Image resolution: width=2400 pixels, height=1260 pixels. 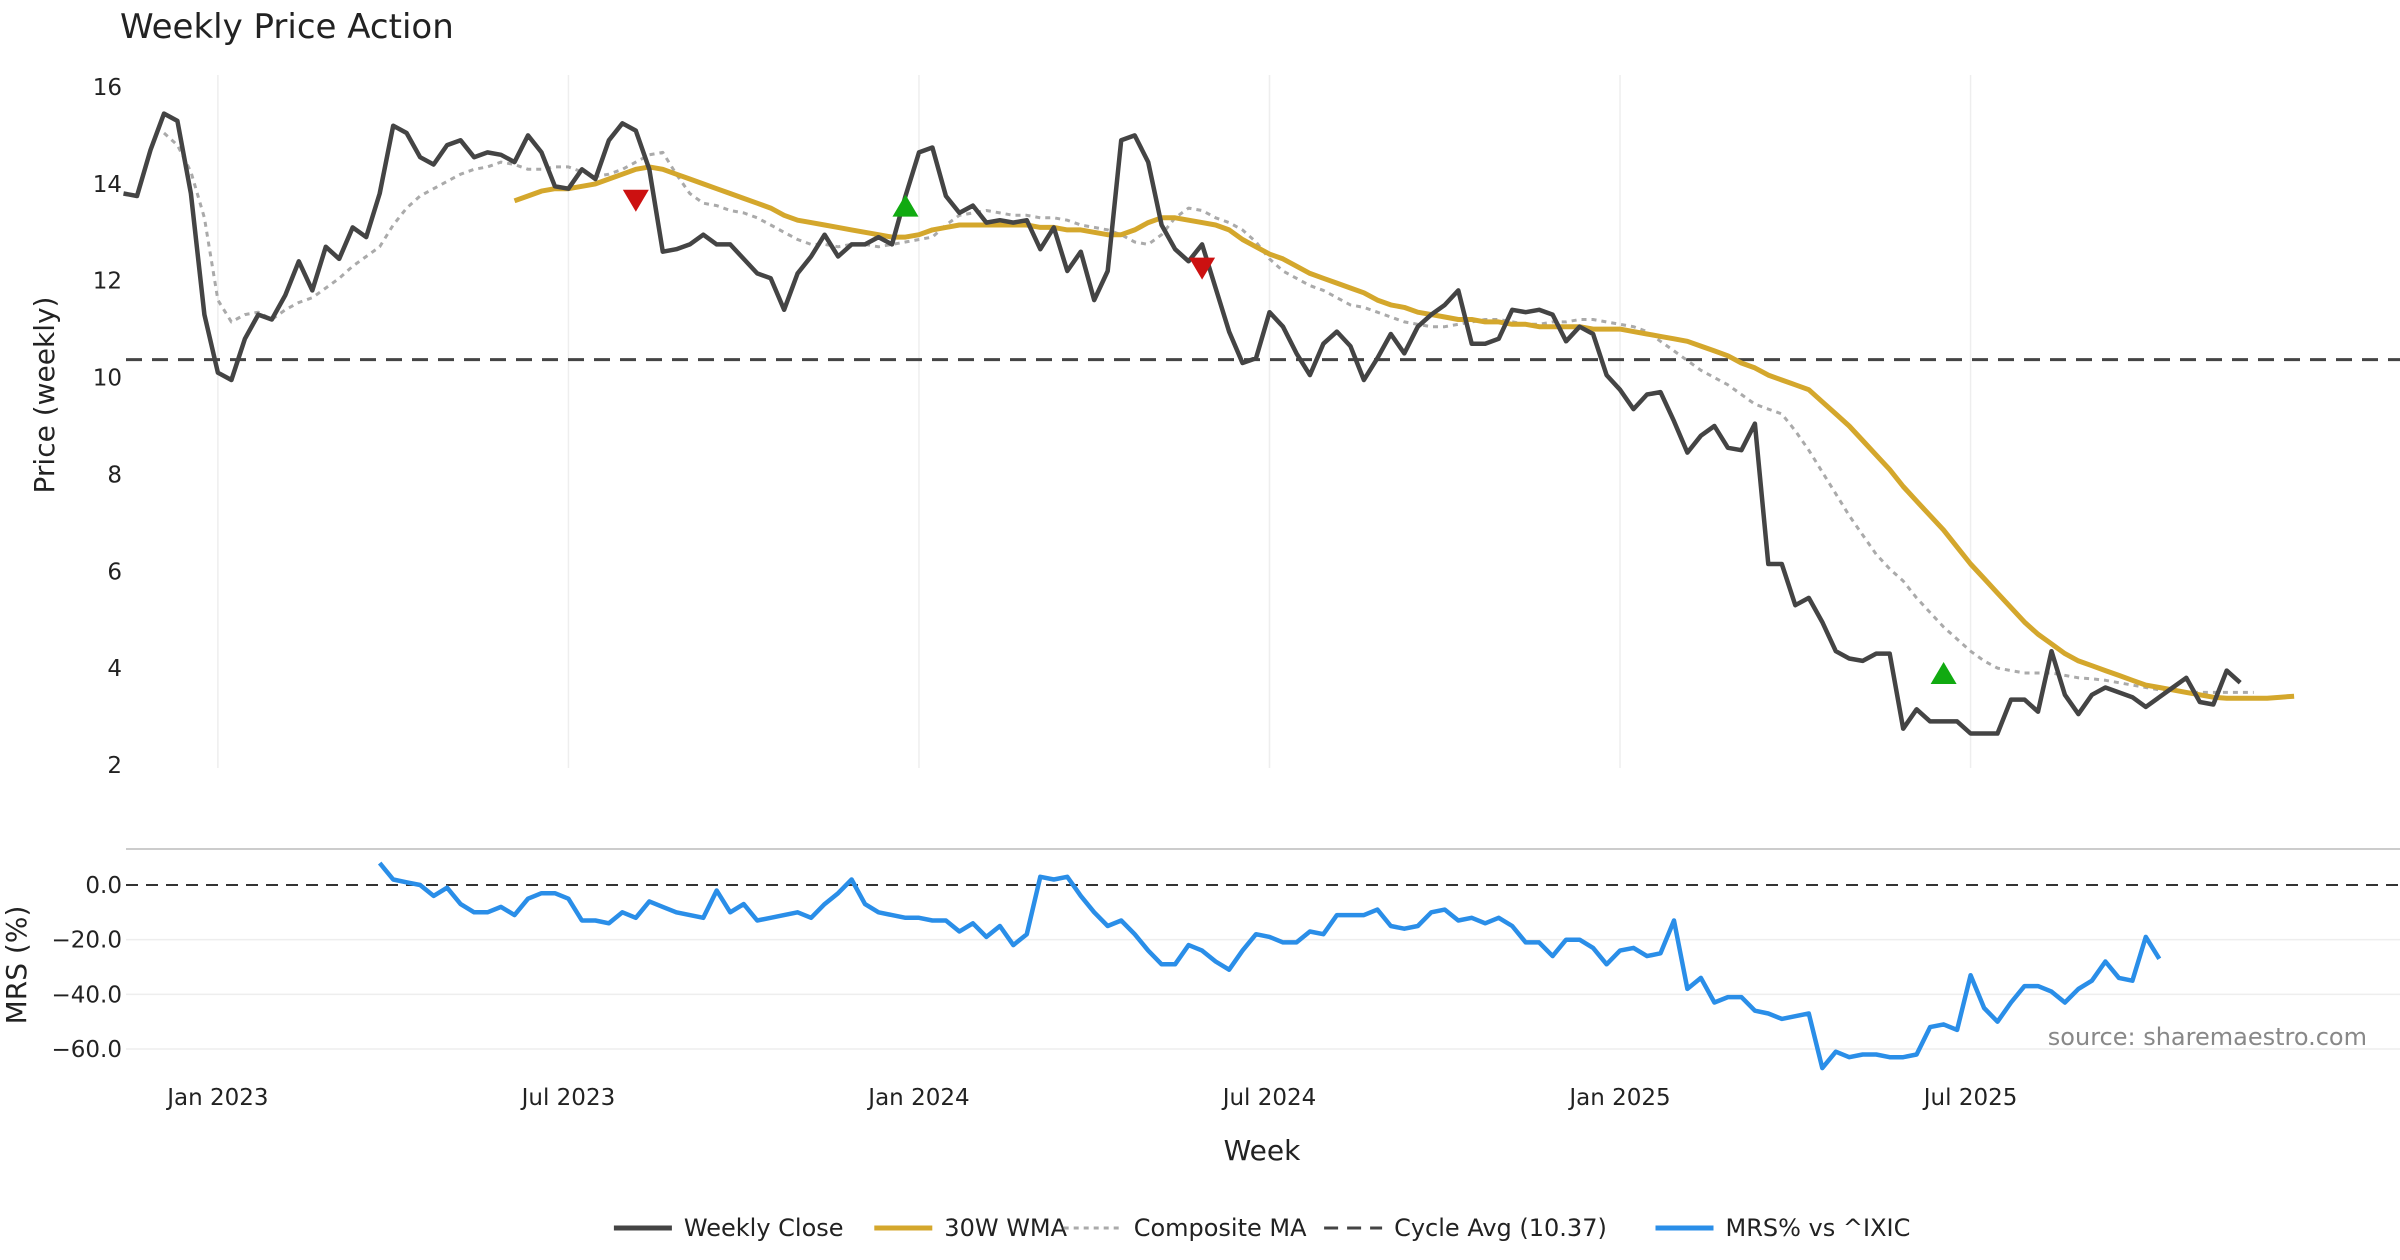 What do you see at coordinates (107, 379) in the screenshot?
I see `price-y-tick-10: 10` at bounding box center [107, 379].